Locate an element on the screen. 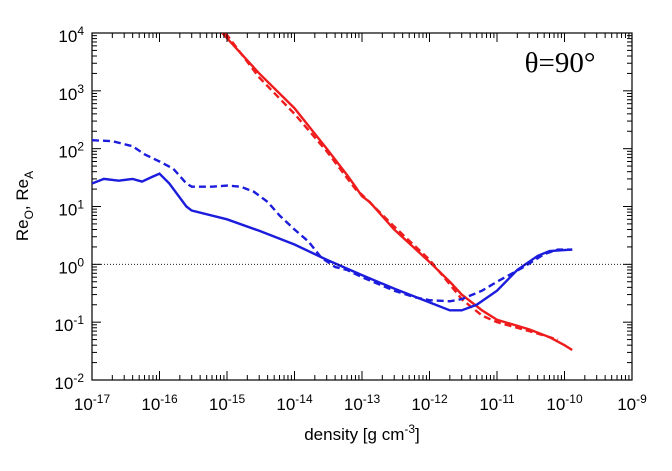  annotation: θ=90° is located at coordinates (560, 63).